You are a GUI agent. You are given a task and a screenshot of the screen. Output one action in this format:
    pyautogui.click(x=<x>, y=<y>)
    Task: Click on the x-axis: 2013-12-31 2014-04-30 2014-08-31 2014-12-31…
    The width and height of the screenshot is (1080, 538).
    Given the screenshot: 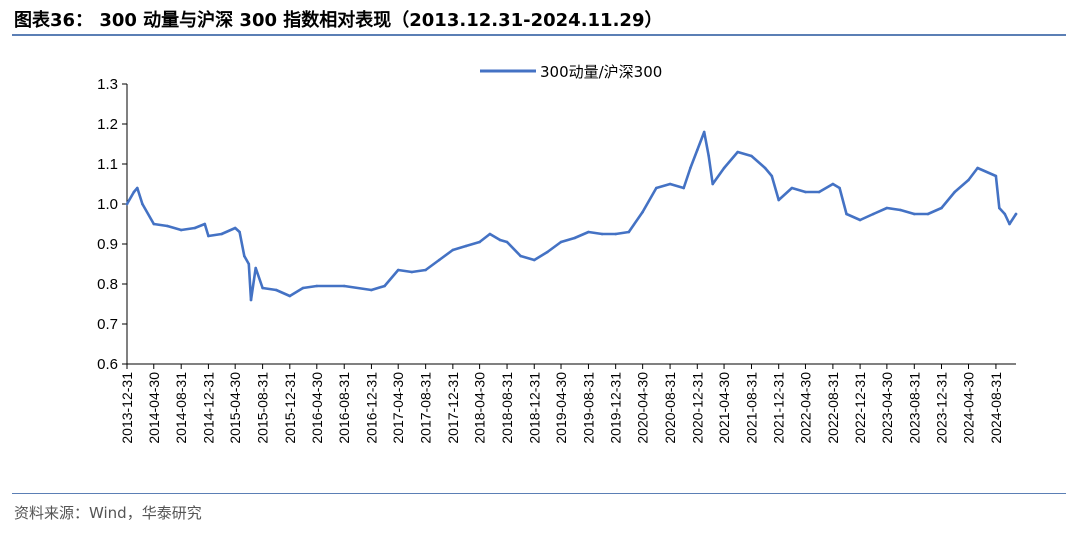 What is the action you would take?
    pyautogui.click(x=567, y=403)
    